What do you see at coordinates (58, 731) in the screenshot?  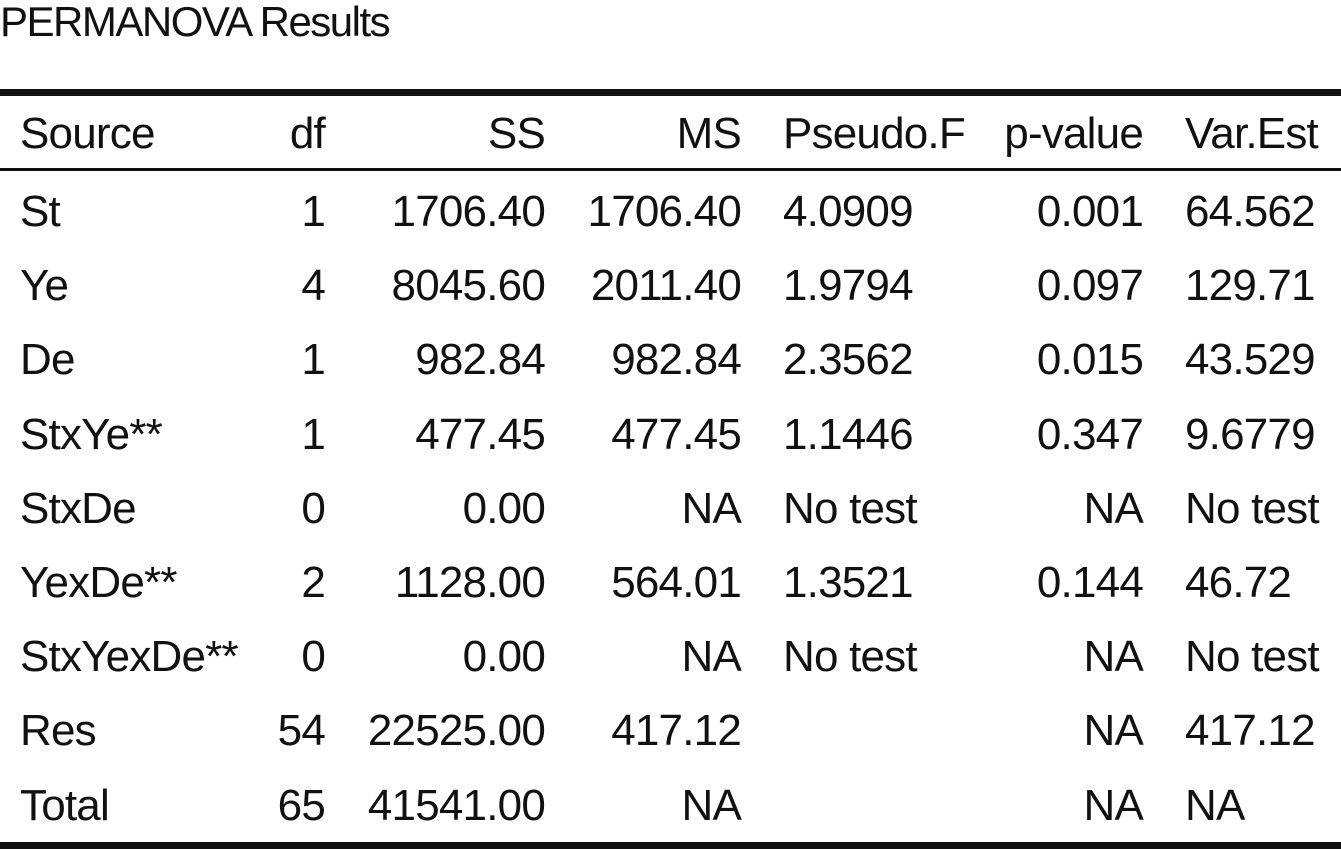 I see `table-cell: Res` at bounding box center [58, 731].